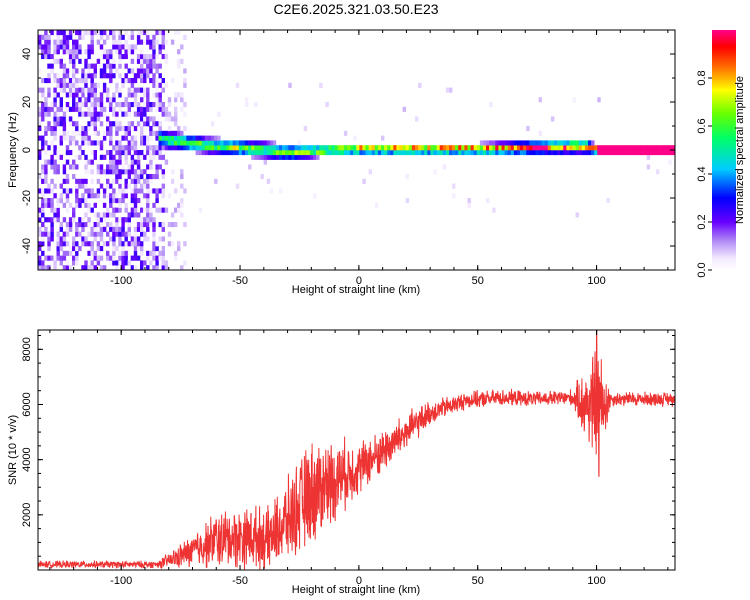 This screenshot has width=750, height=600. What do you see at coordinates (240, 281) in the screenshot?
I see `spectrogram-x-tick-label: -50` at bounding box center [240, 281].